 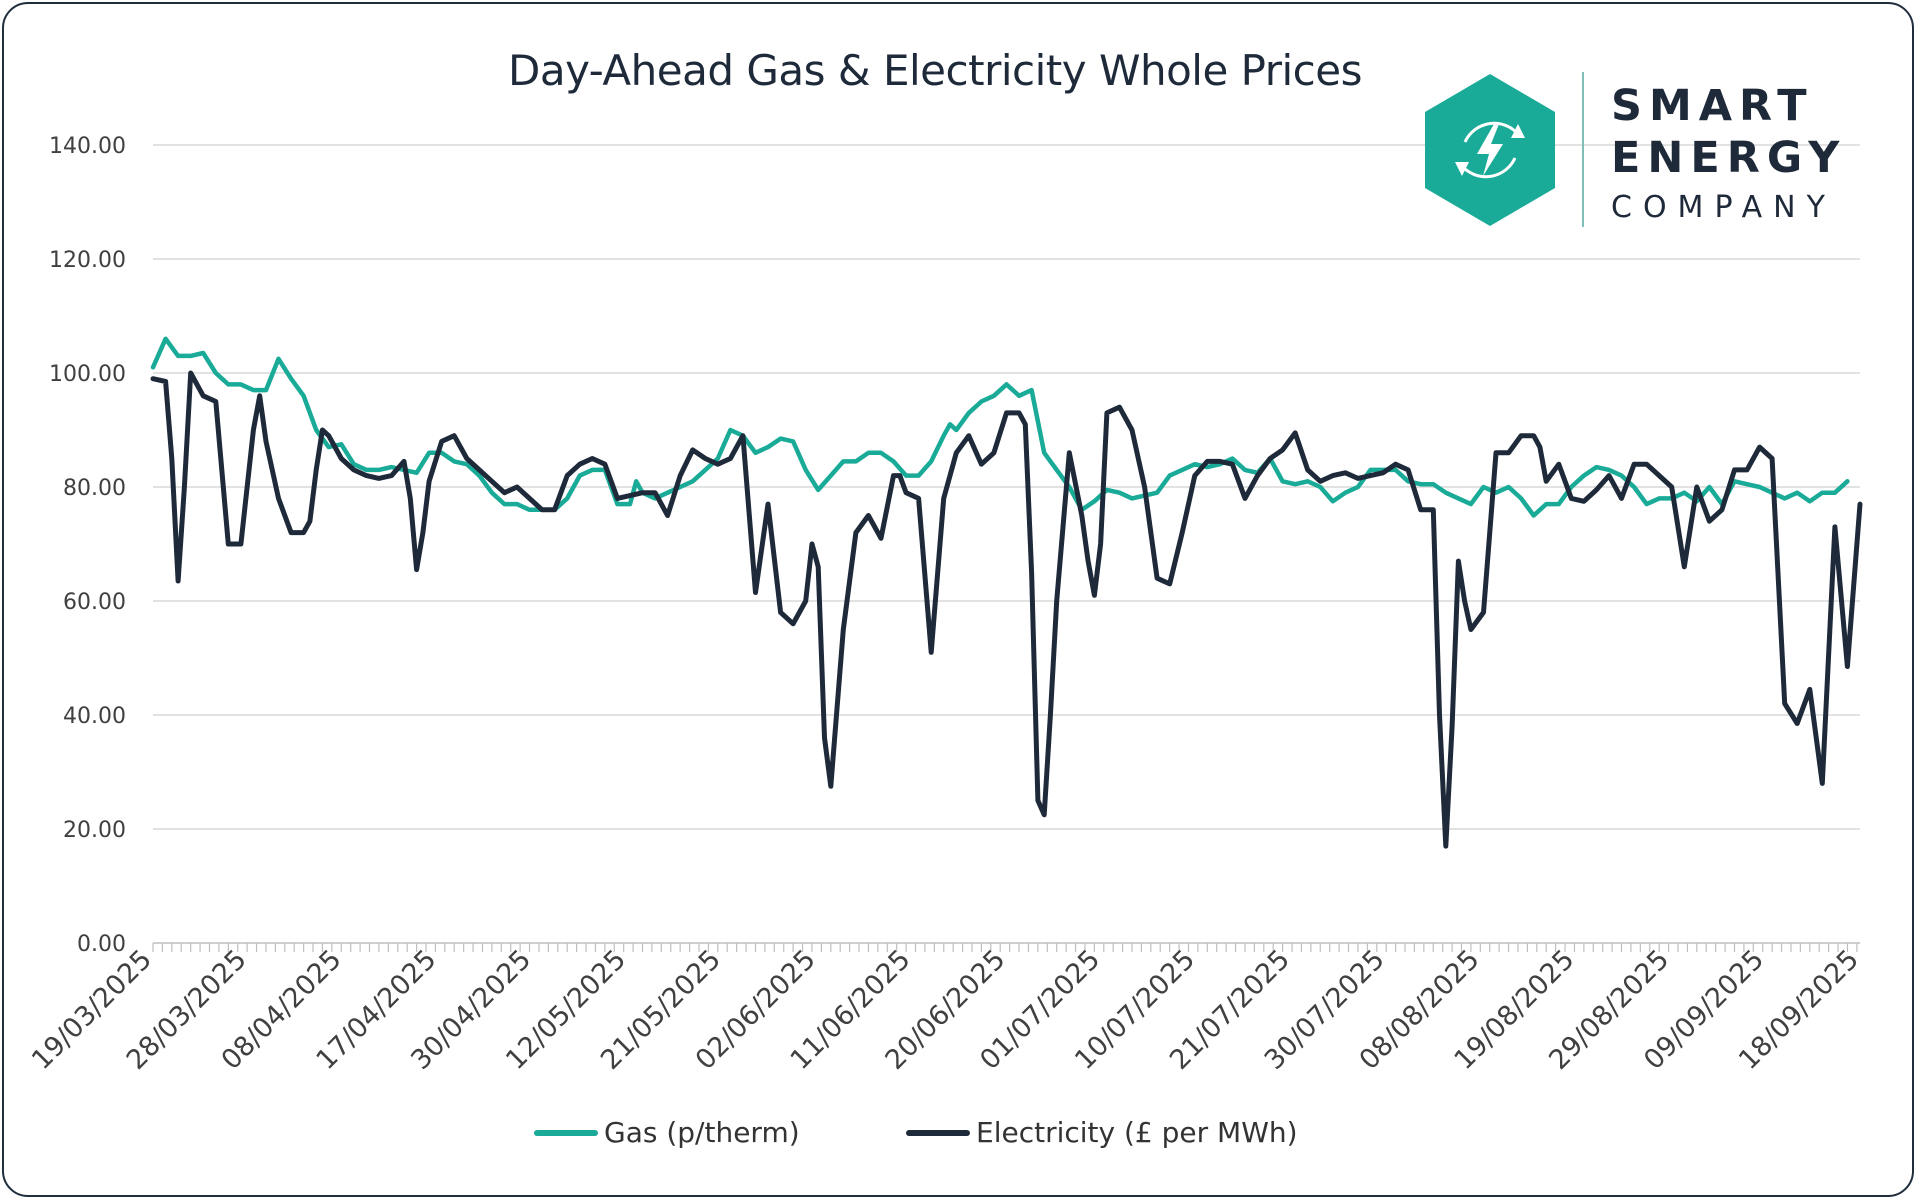 What do you see at coordinates (1137, 1132) in the screenshot?
I see `legend-label-electricity: Electricity (£ per MWh)` at bounding box center [1137, 1132].